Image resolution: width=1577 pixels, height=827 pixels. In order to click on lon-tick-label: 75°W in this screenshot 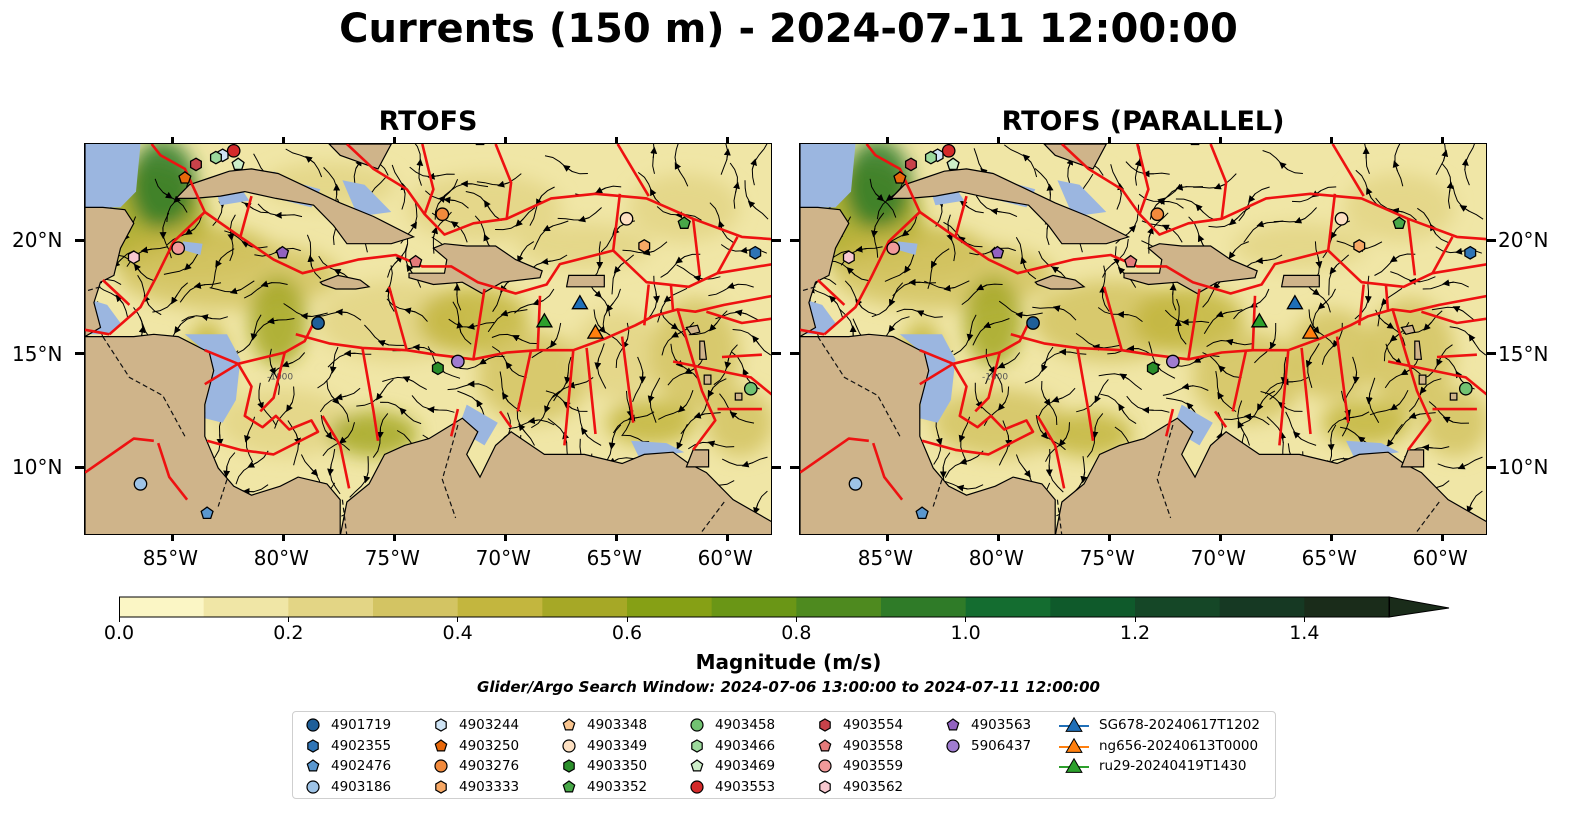, I will do `click(1107, 558)`.